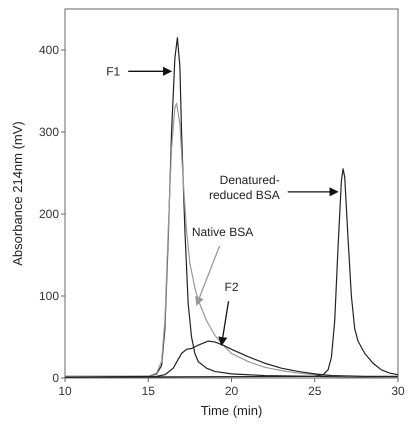 Image resolution: width=412 pixels, height=424 pixels. I want to click on x-tick-label: 30, so click(398, 391).